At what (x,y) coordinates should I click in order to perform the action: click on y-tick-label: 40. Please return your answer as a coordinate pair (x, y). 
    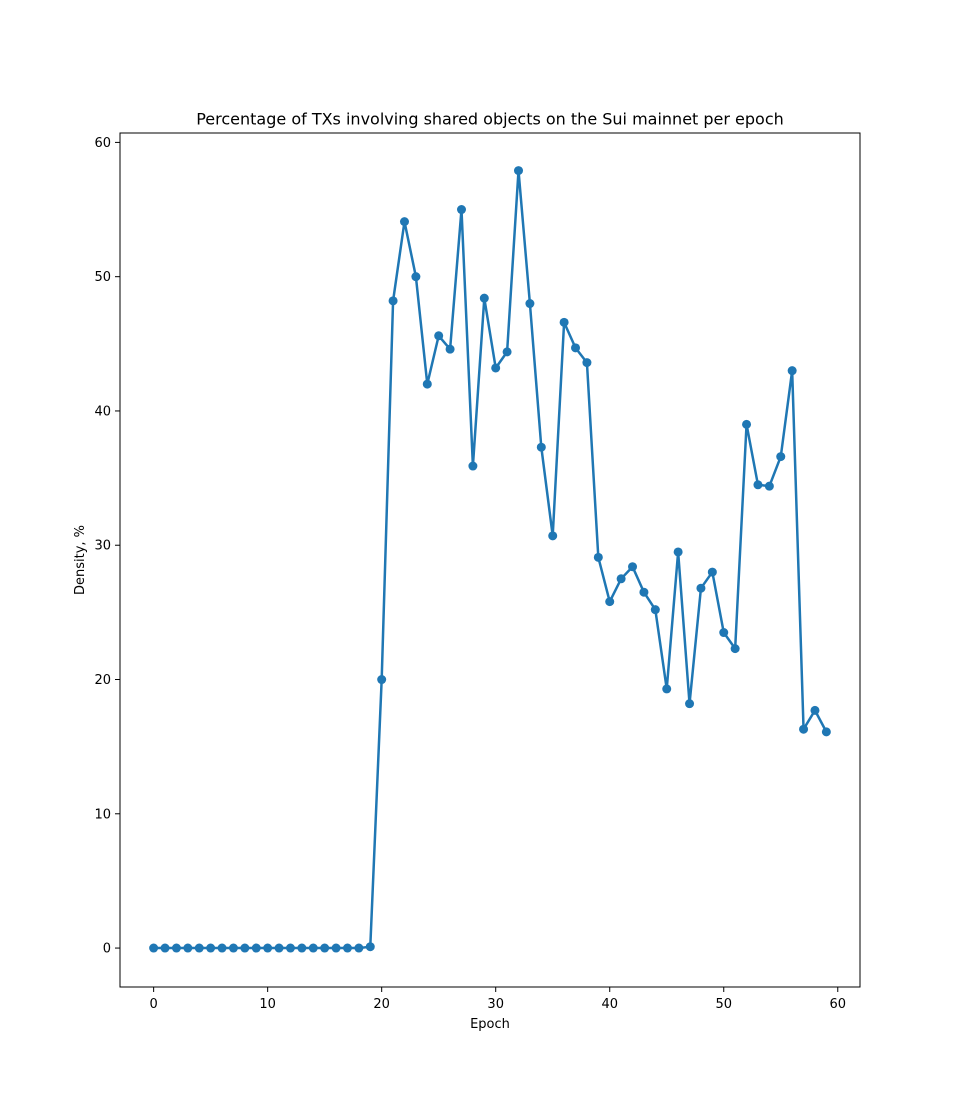
    Looking at the image, I should click on (102, 411).